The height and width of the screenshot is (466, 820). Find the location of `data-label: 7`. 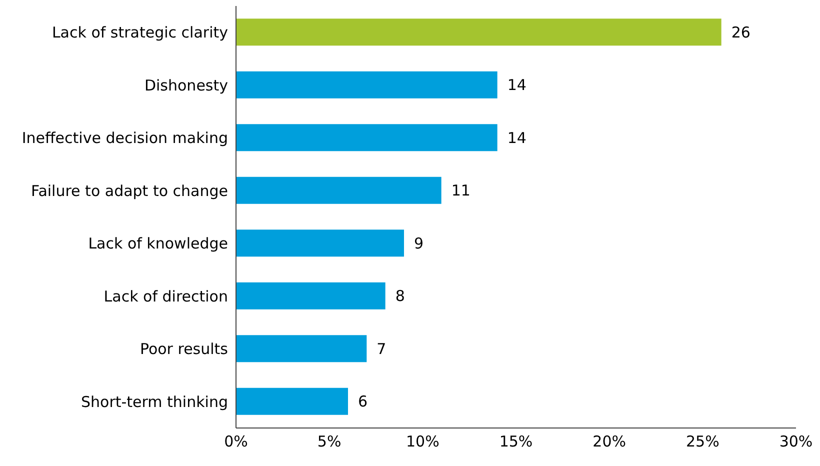

data-label: 7 is located at coordinates (381, 349).